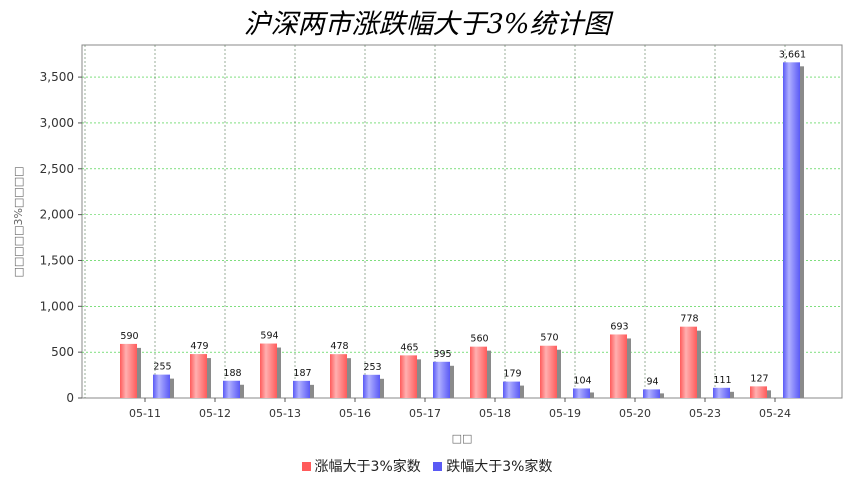 This screenshot has height=480, width=854. Describe the element at coordinates (427, 24) in the screenshot. I see `chart-title: 沪深两市涨跌幅大于3%统计图` at that location.